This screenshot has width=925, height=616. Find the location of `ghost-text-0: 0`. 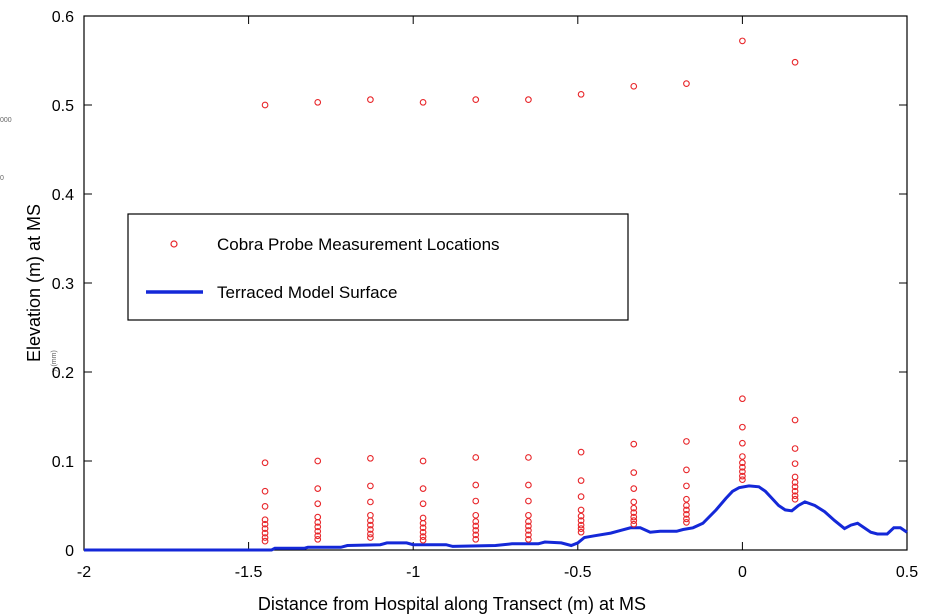

ghost-text-0: 0 is located at coordinates (2, 178).